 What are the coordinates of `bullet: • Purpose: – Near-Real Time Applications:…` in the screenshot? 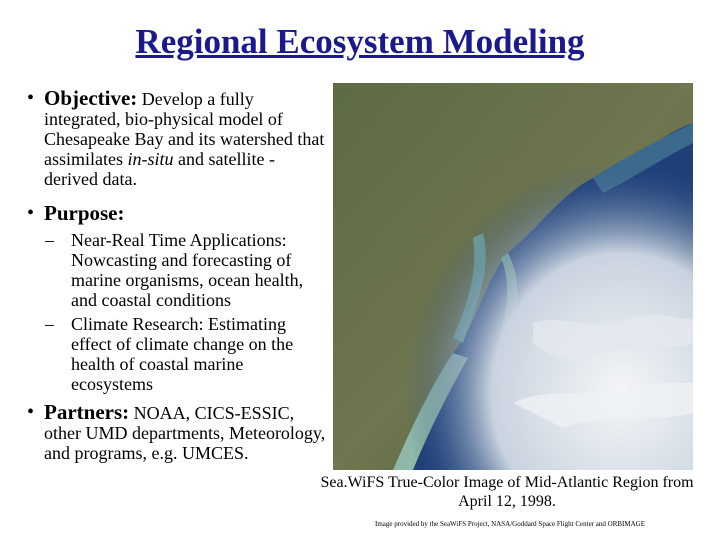 It's located at (173, 298).